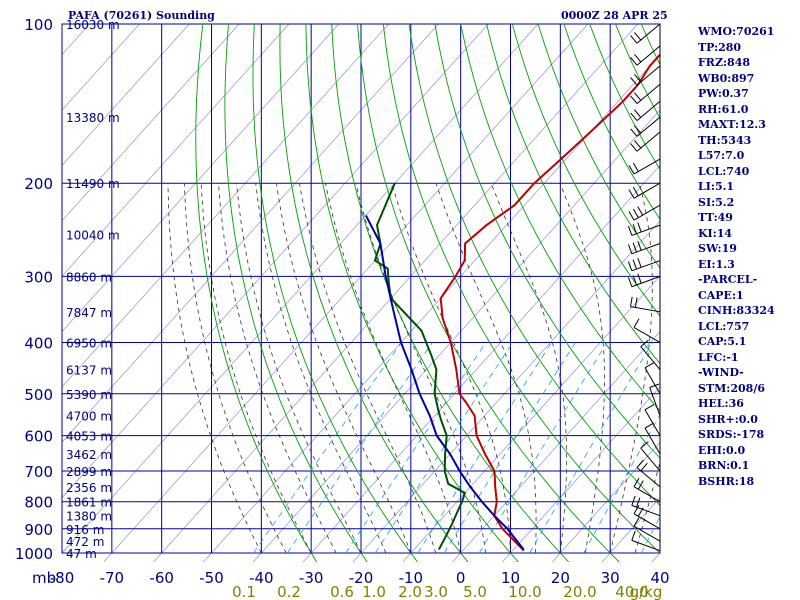 This screenshot has height=600, width=800. Describe the element at coordinates (724, 465) in the screenshot. I see `stat-item: BRN:0.1` at that location.